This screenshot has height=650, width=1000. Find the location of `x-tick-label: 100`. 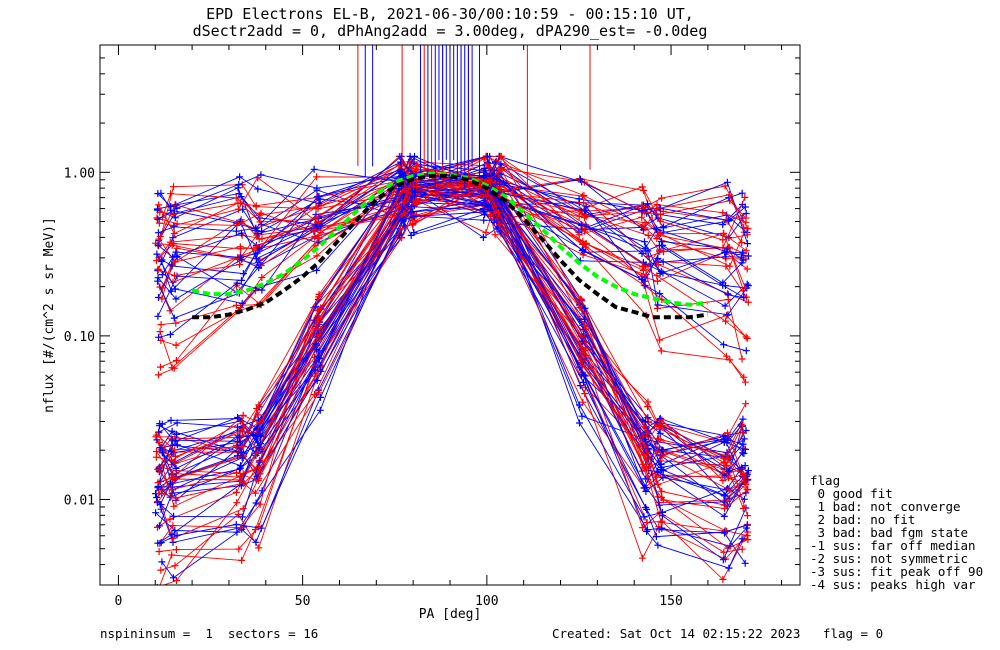

x-tick-label: 100 is located at coordinates (486, 601).